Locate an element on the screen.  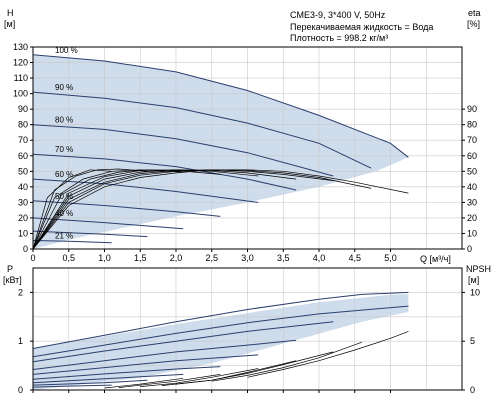
top-right-tick-label: 90 is located at coordinates (472, 109).